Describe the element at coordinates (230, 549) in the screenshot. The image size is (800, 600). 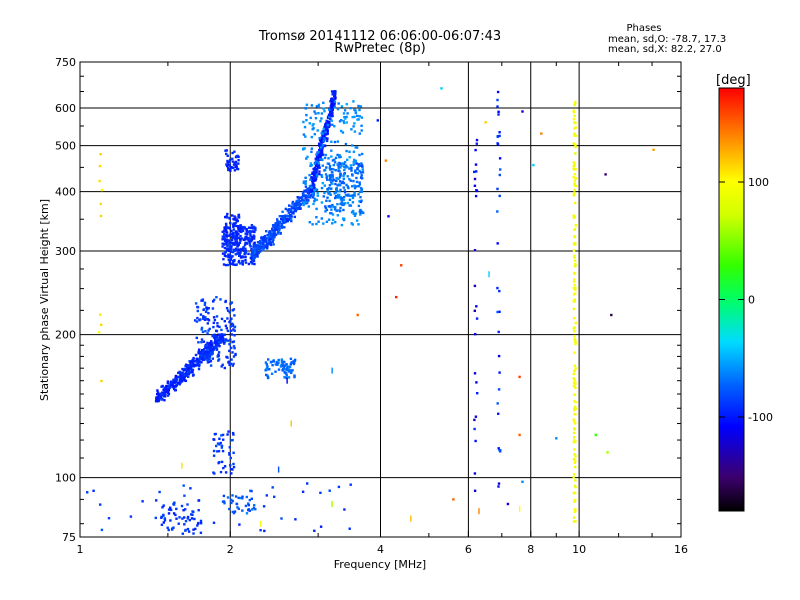
I see `x-tick-label: 2` at that location.